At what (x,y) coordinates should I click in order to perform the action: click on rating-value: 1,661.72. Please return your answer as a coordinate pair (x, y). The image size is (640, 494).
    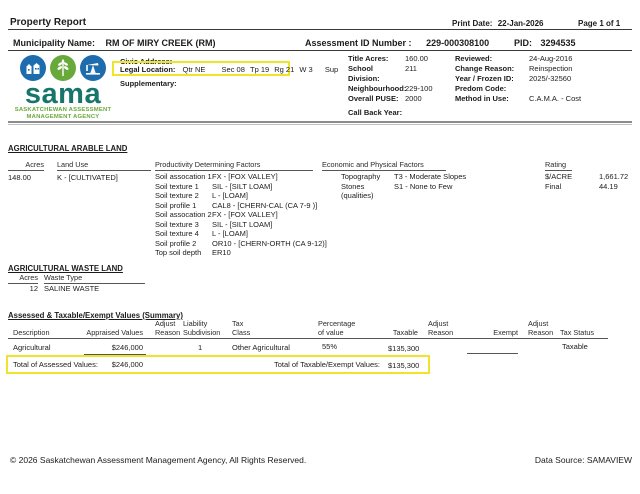
    Looking at the image, I should click on (614, 176).